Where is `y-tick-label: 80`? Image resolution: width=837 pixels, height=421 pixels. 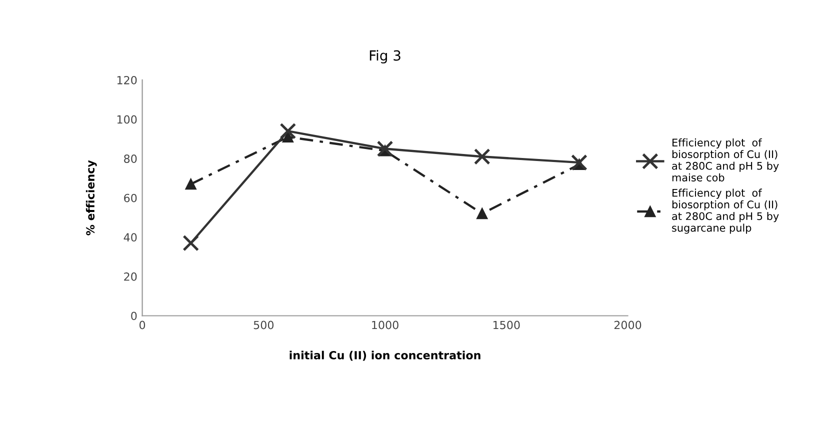
y-tick-label: 80 is located at coordinates (130, 158).